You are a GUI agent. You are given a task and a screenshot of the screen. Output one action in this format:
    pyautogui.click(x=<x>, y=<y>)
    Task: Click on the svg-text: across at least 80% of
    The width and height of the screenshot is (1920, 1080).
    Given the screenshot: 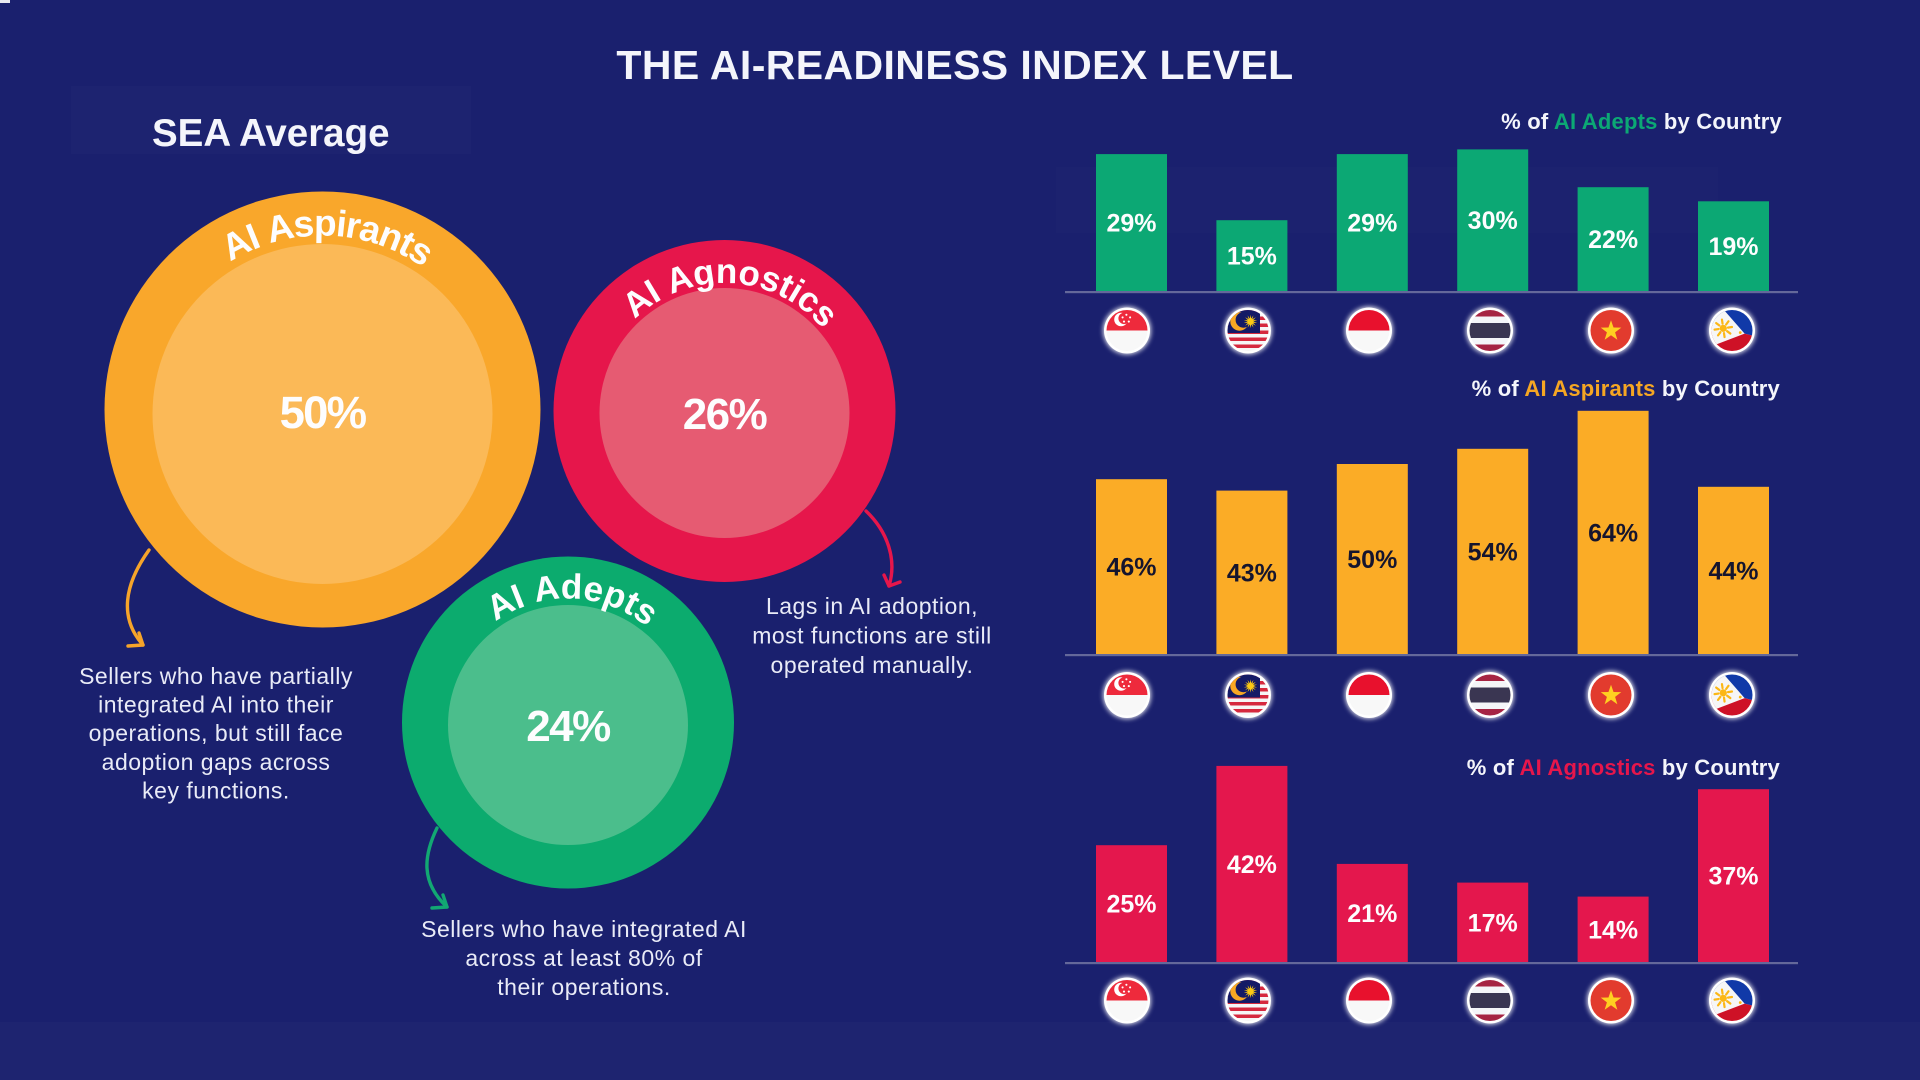 What is the action you would take?
    pyautogui.click(x=583, y=958)
    